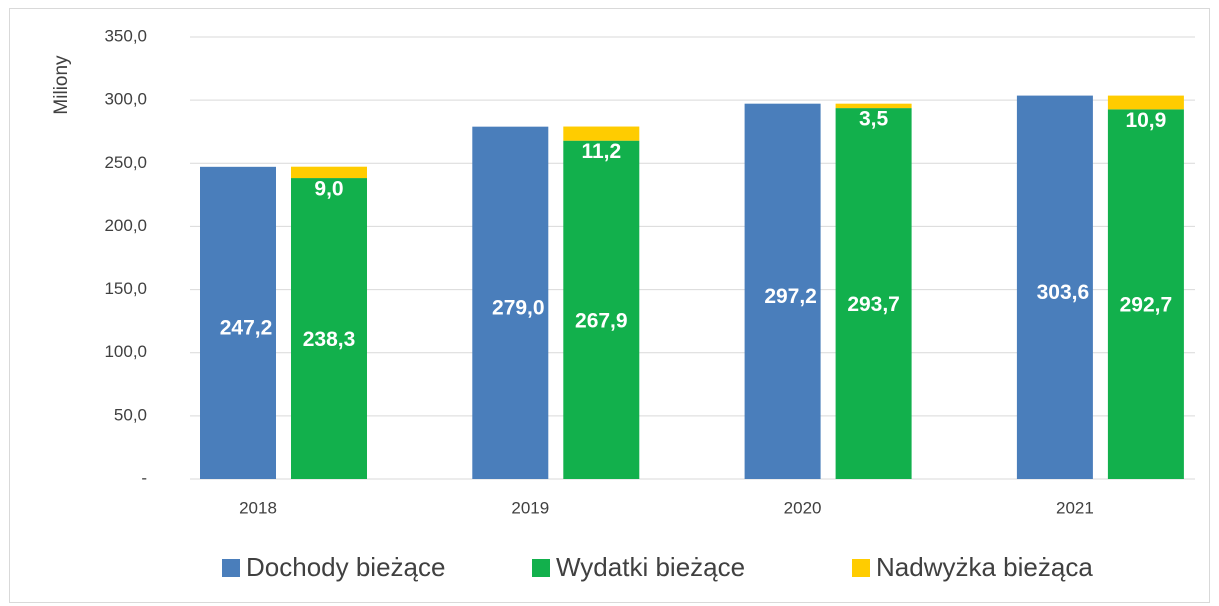 This screenshot has width=1219, height=606. What do you see at coordinates (125, 351) in the screenshot?
I see `y-tick-label: 100,0` at bounding box center [125, 351].